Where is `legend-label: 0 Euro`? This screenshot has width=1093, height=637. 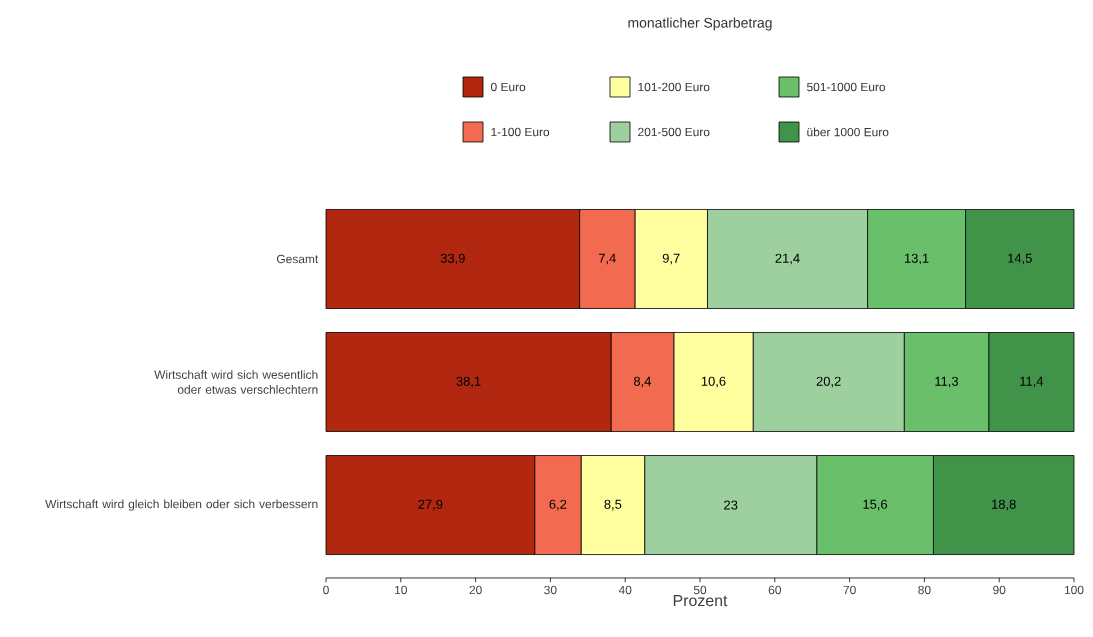
legend-label: 0 Euro is located at coordinates (508, 87).